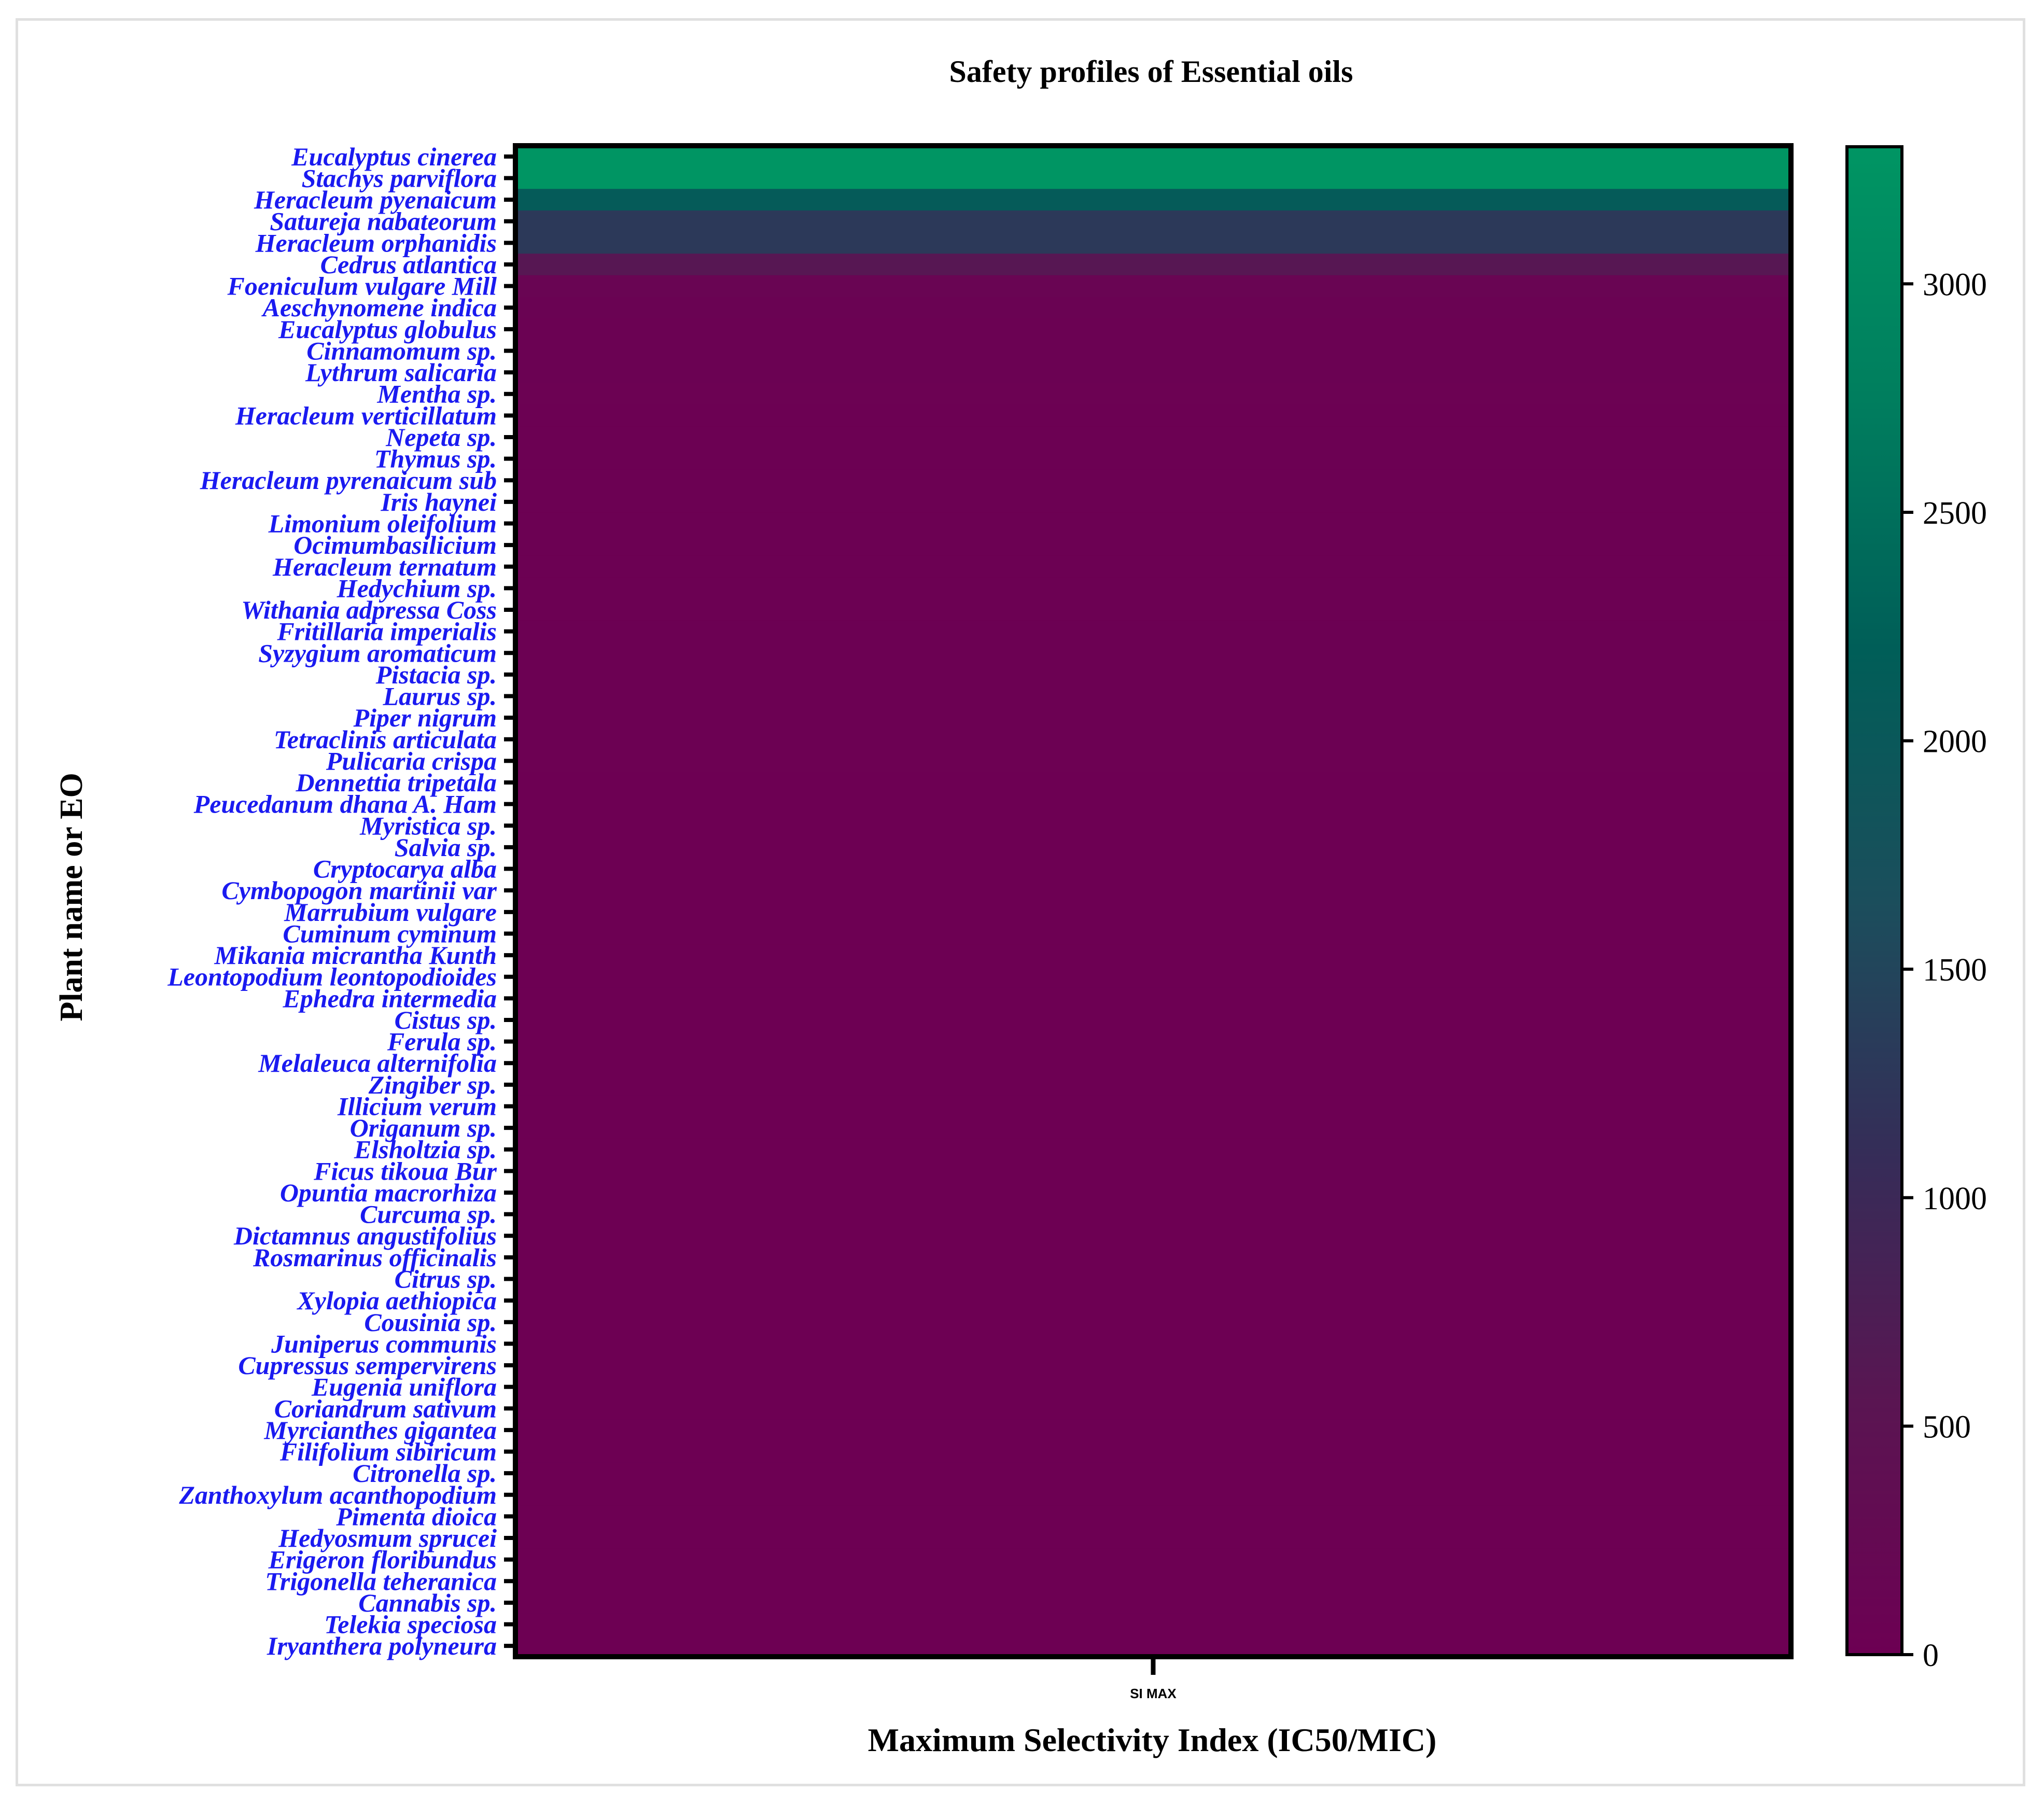 The height and width of the screenshot is (1805, 2044). Describe the element at coordinates (366, 415) in the screenshot. I see `y-tick-label: Heracleum verticillatum` at that location.